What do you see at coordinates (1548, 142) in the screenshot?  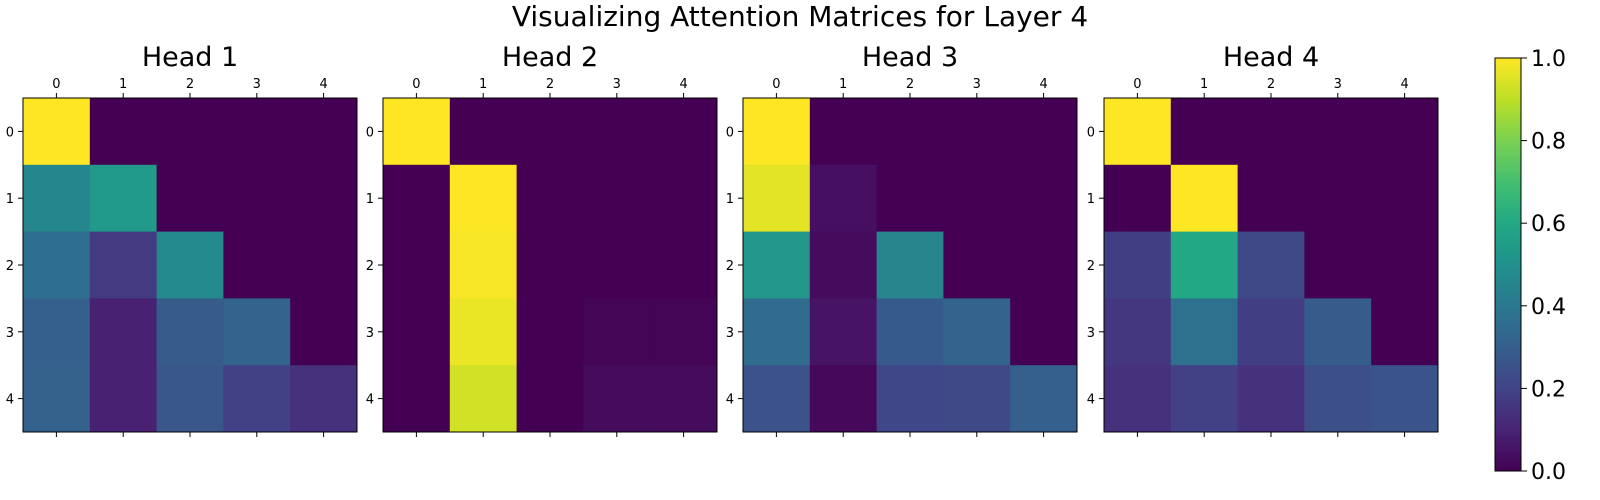 I see `colorbar-tick-label: 0.8` at bounding box center [1548, 142].